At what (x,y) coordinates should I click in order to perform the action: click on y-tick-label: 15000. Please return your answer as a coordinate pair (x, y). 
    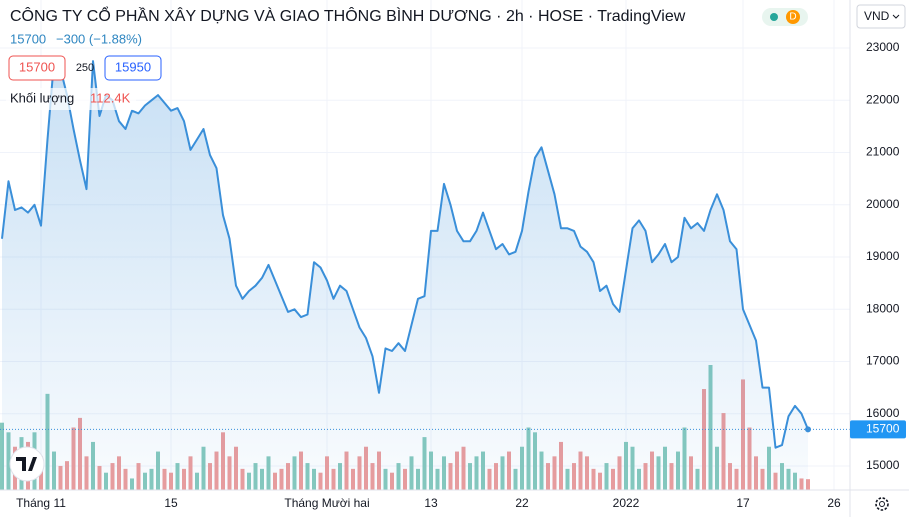
    Looking at the image, I should click on (883, 465).